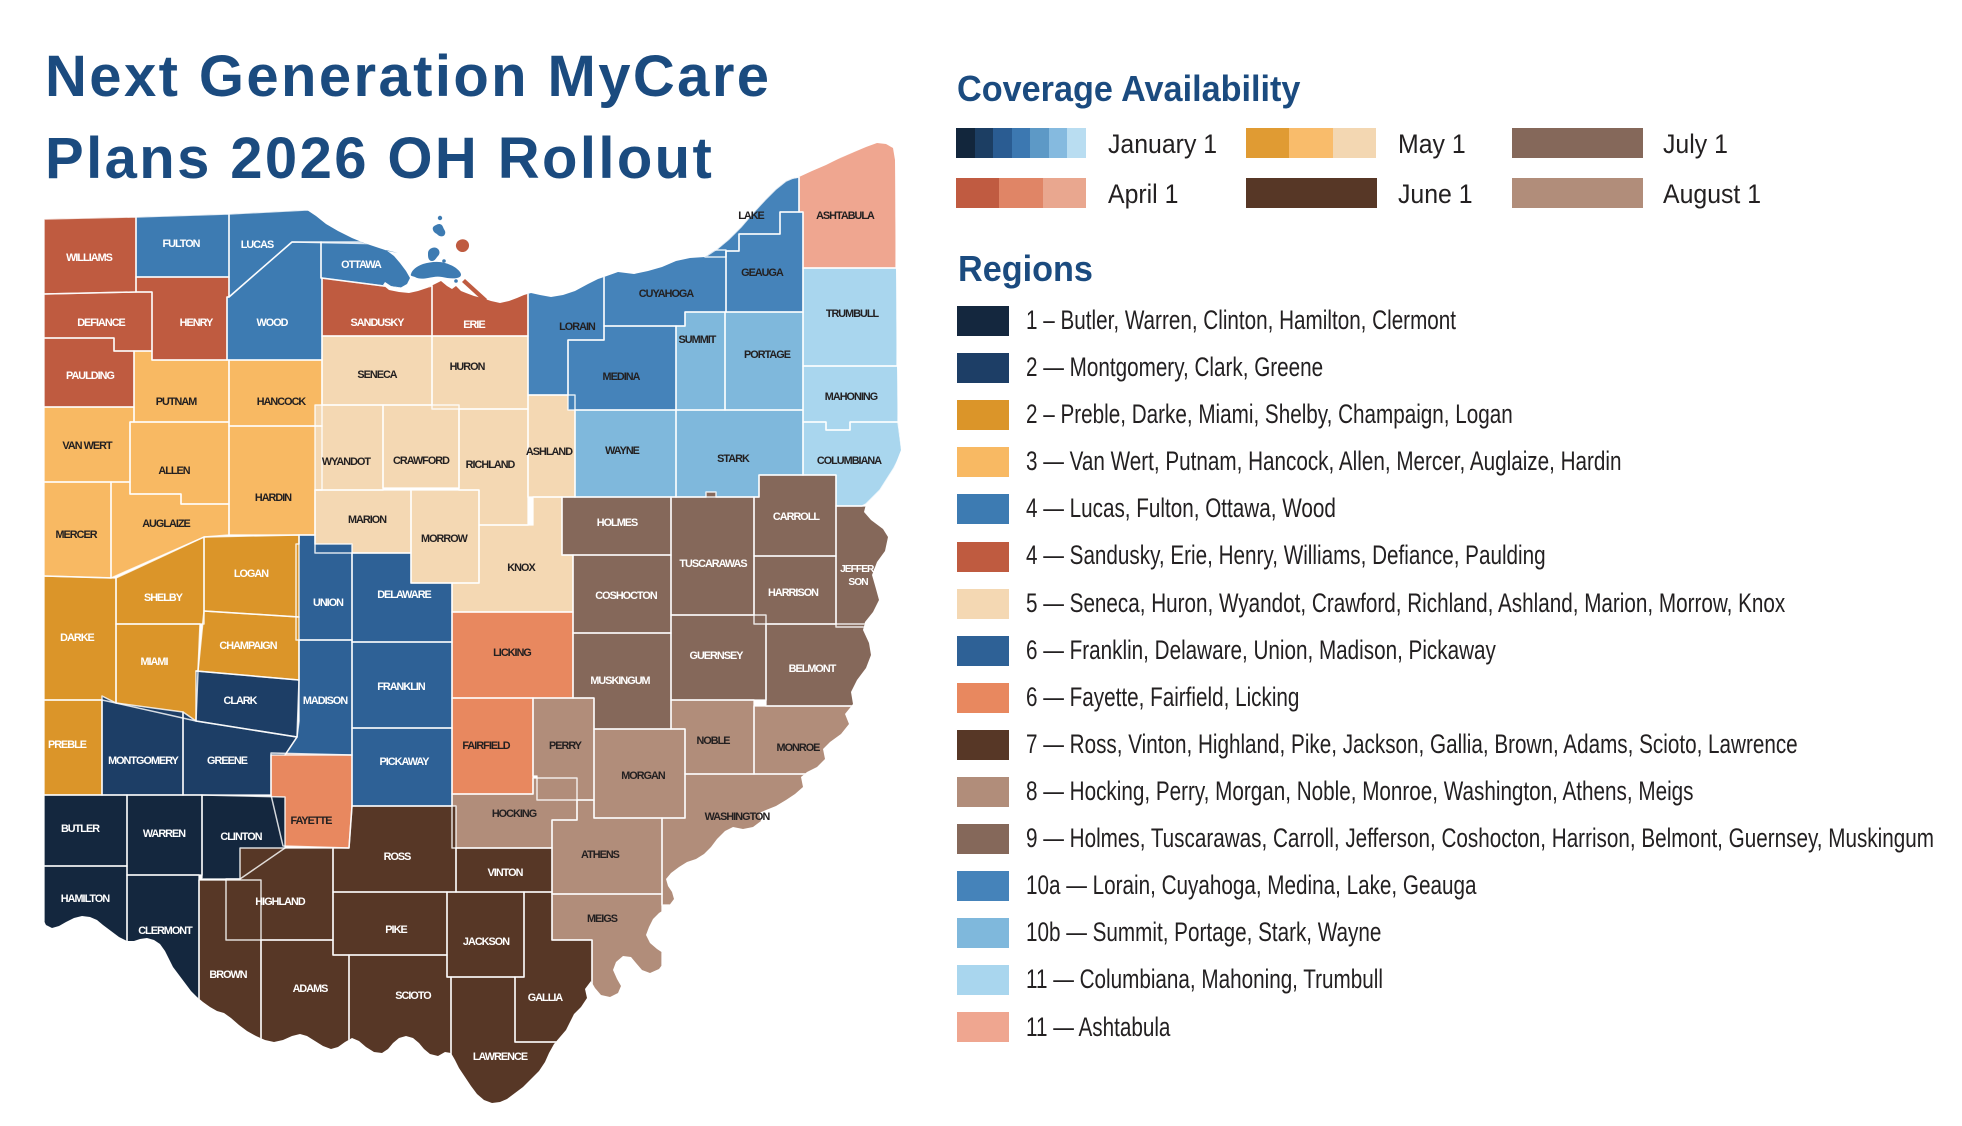 This screenshot has width=1962, height=1126. I want to click on svg-text: LUCAS, so click(257, 245).